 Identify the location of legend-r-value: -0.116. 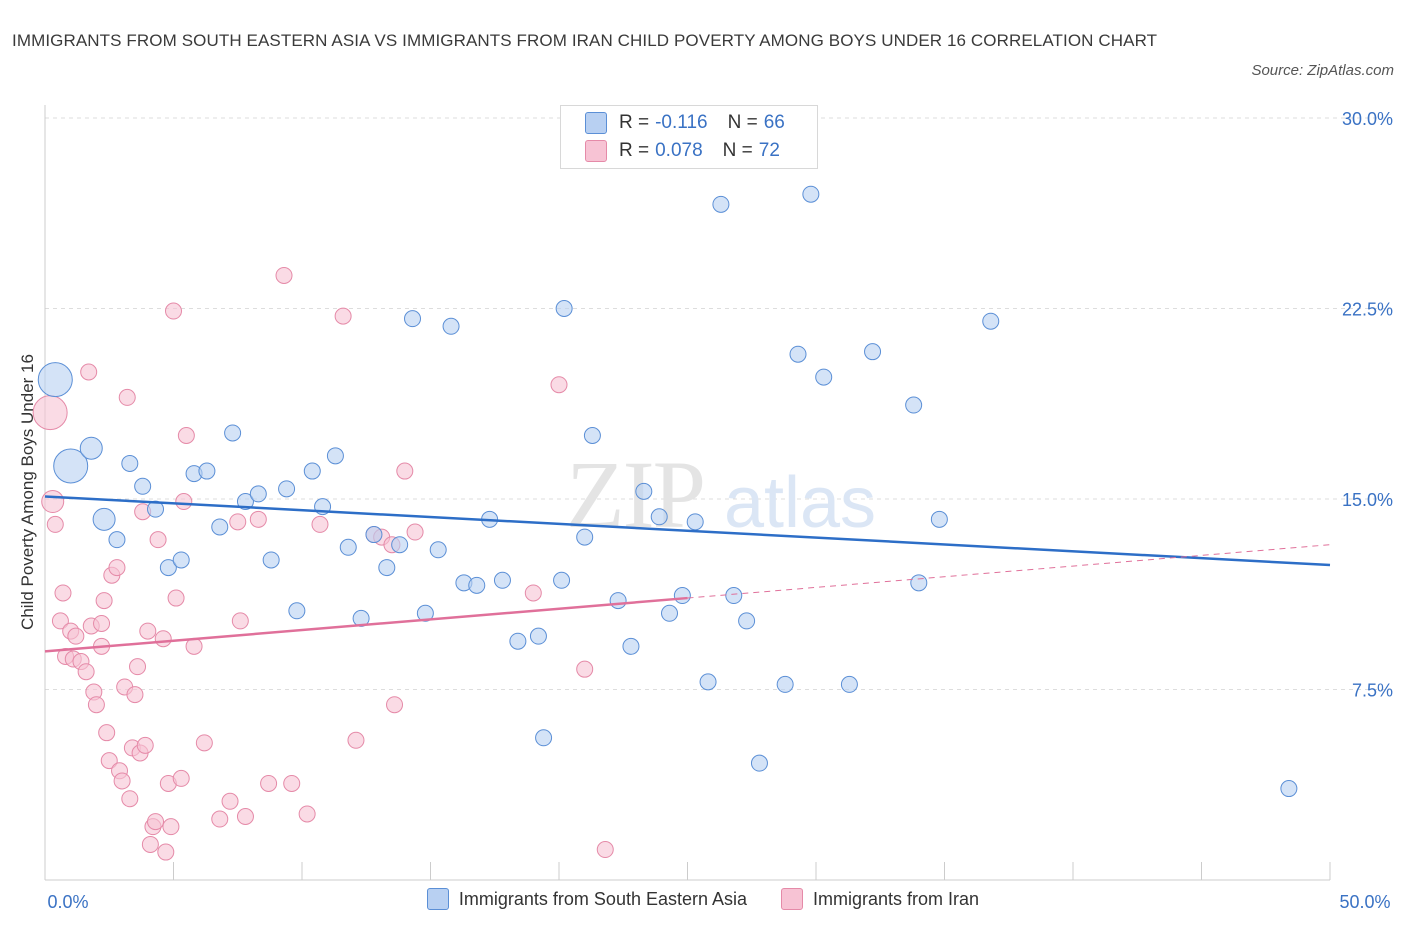
(681, 122).